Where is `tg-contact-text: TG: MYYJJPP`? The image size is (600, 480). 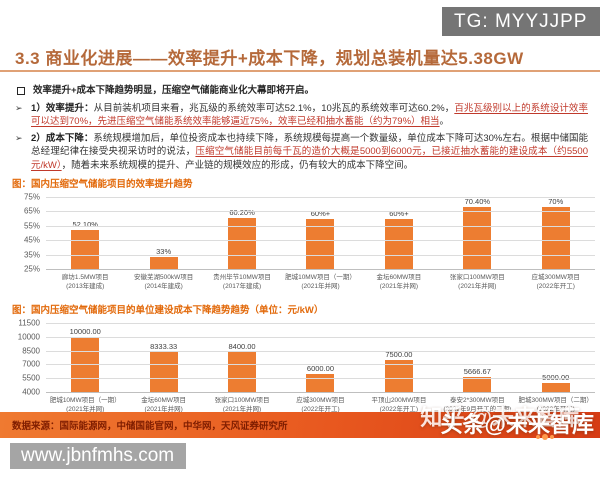
tg-contact-text: TG: MYYJJPP is located at coordinates (521, 21).